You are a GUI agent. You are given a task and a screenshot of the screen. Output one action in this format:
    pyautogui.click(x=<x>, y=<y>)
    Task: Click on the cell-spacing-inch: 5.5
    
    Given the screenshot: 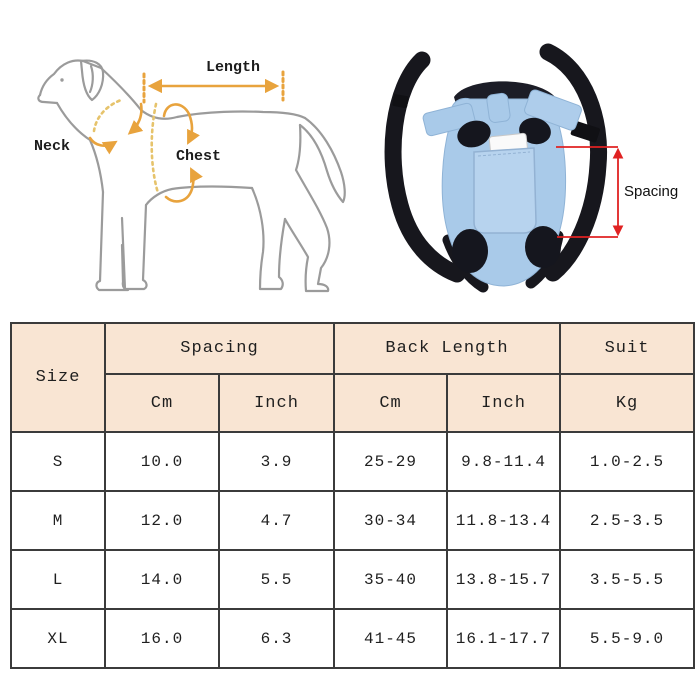 What is the action you would take?
    pyautogui.click(x=276, y=579)
    